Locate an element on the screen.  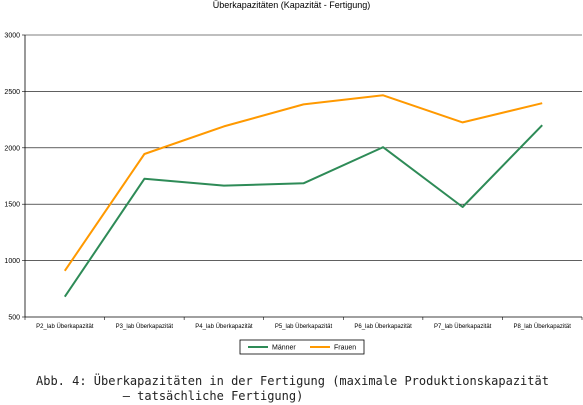
y-tick-labels: 500 1000 1500 2000 2500 3000 is located at coordinates (12, 177).